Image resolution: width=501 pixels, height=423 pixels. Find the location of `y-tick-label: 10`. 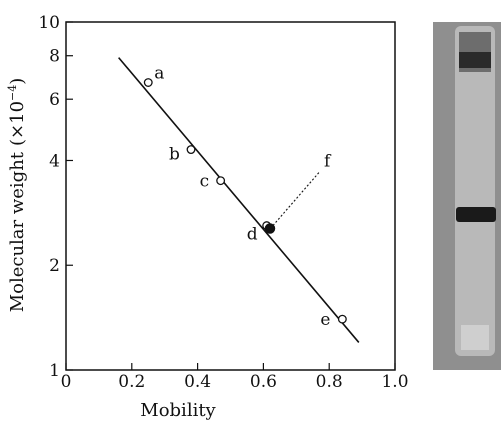

y-tick-label: 10 is located at coordinates (49, 23).